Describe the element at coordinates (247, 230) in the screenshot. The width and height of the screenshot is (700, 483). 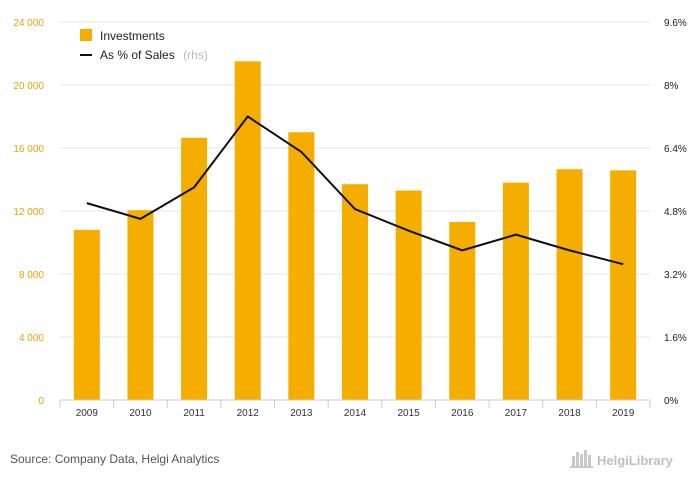
I see `bar-investments-2012` at that location.